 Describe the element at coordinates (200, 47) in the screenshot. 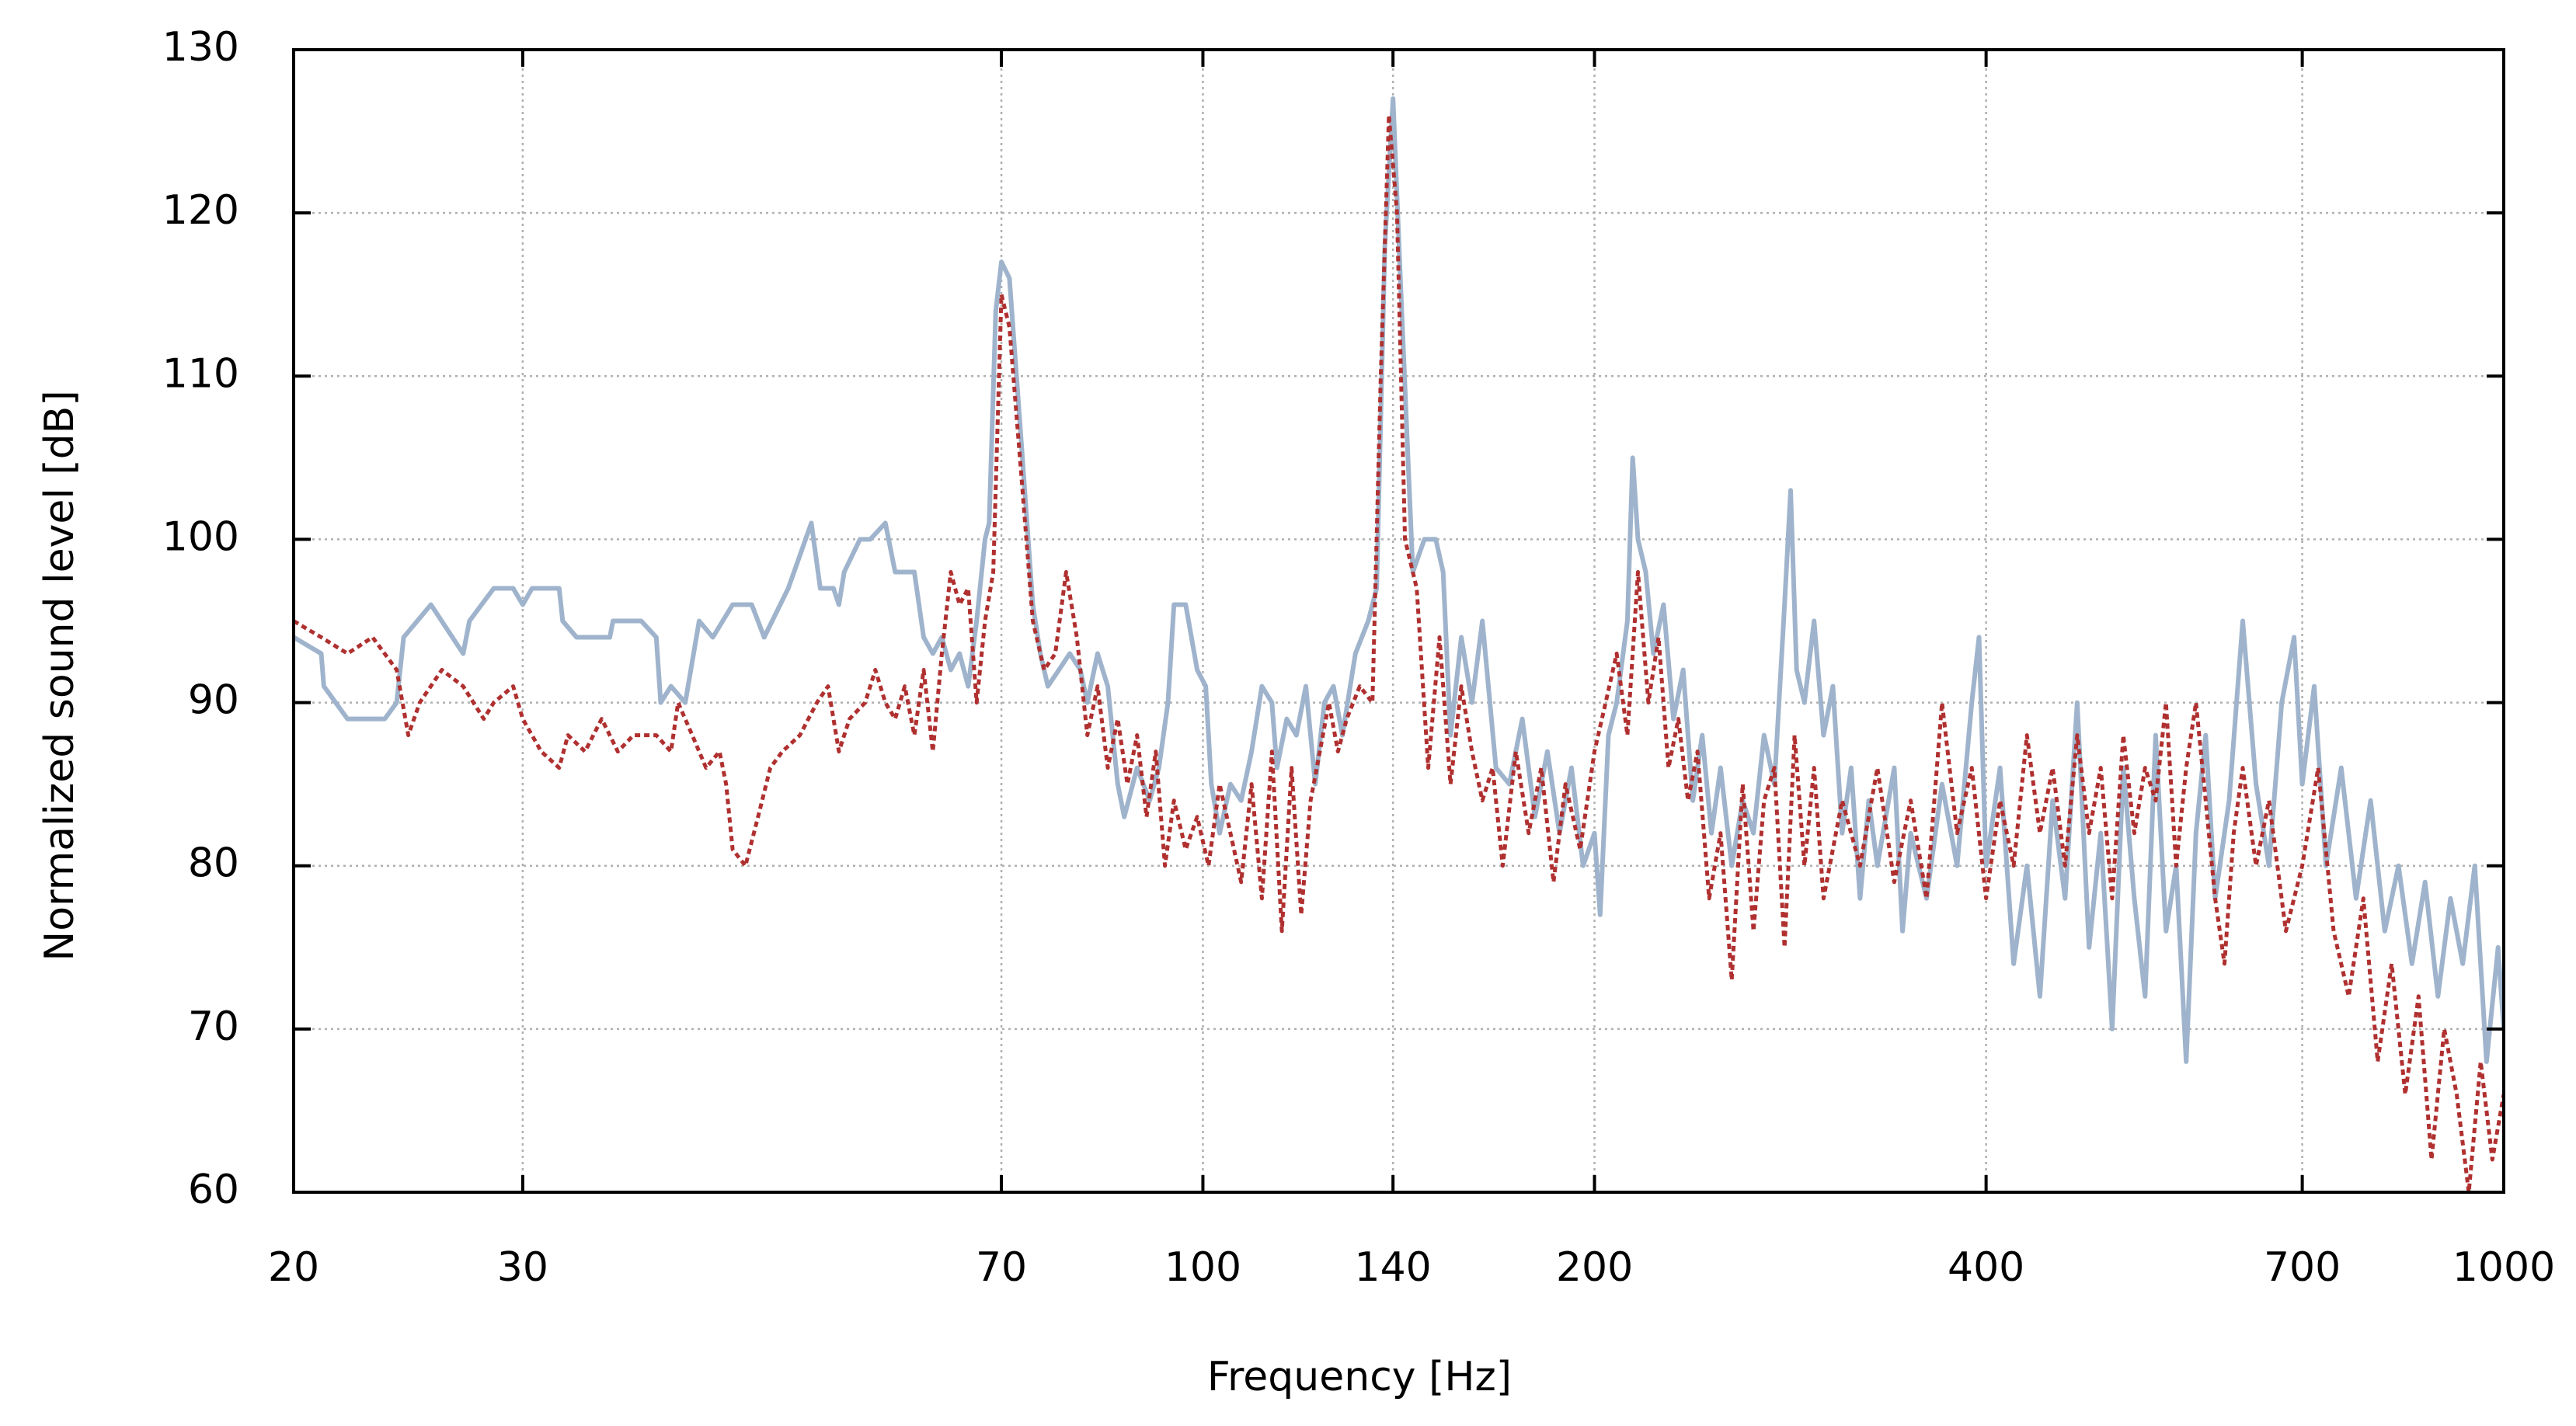

I see `y-tick-label: 130` at that location.